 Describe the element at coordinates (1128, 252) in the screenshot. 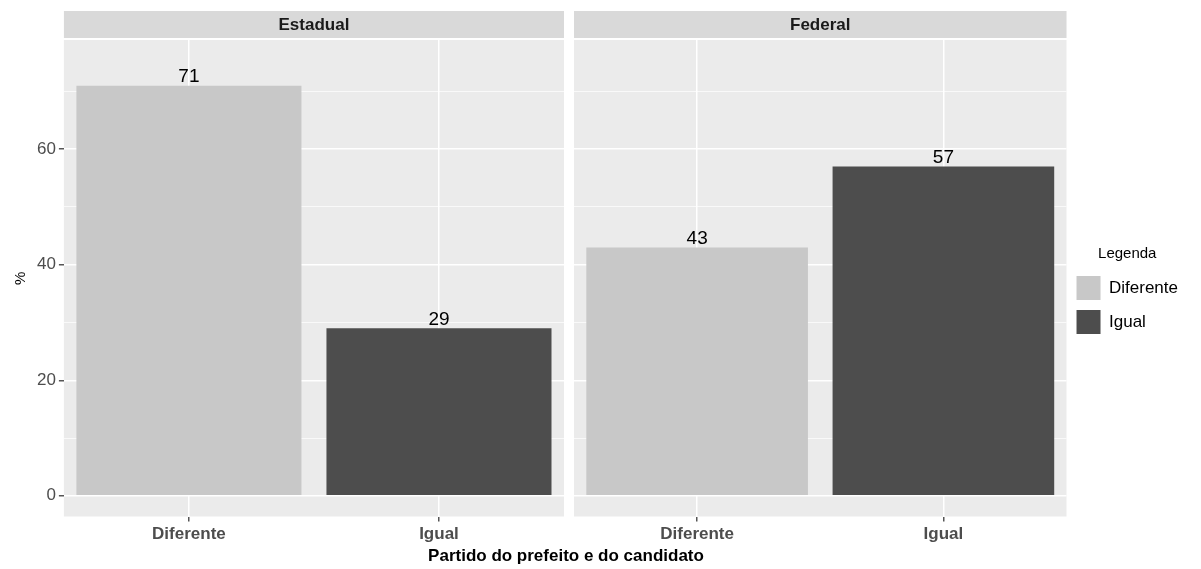

I see `legend-title: Legenda` at that location.